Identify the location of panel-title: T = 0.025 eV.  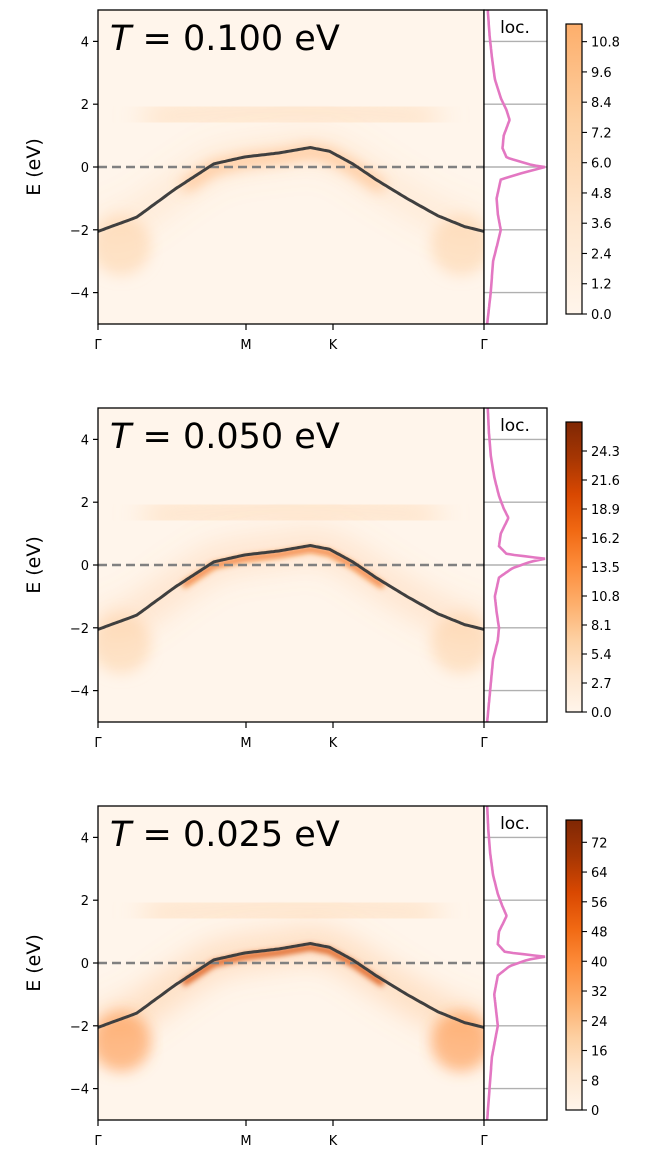
(225, 835).